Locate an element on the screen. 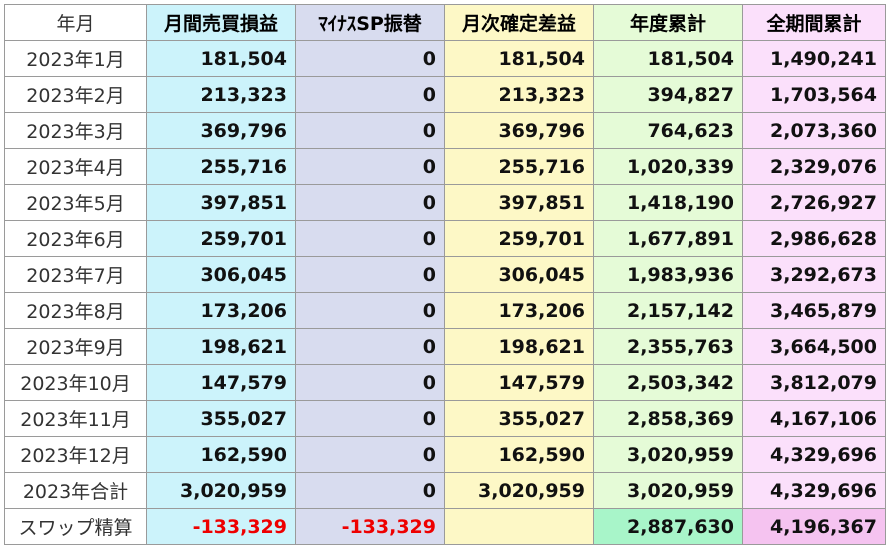 This screenshot has height=558, width=889. month-cell: 2023年12月 is located at coordinates (75, 454).